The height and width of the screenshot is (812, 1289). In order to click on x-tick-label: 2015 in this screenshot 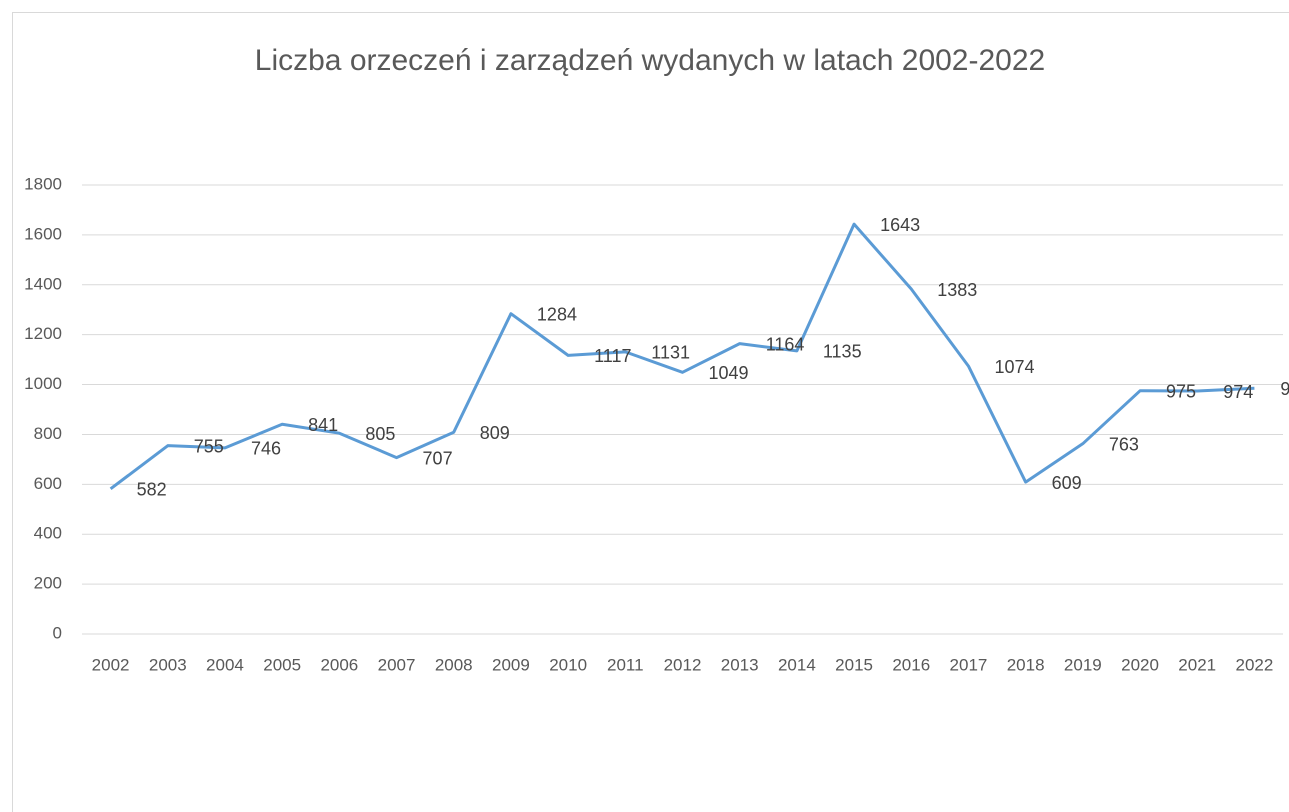, I will do `click(854, 664)`.